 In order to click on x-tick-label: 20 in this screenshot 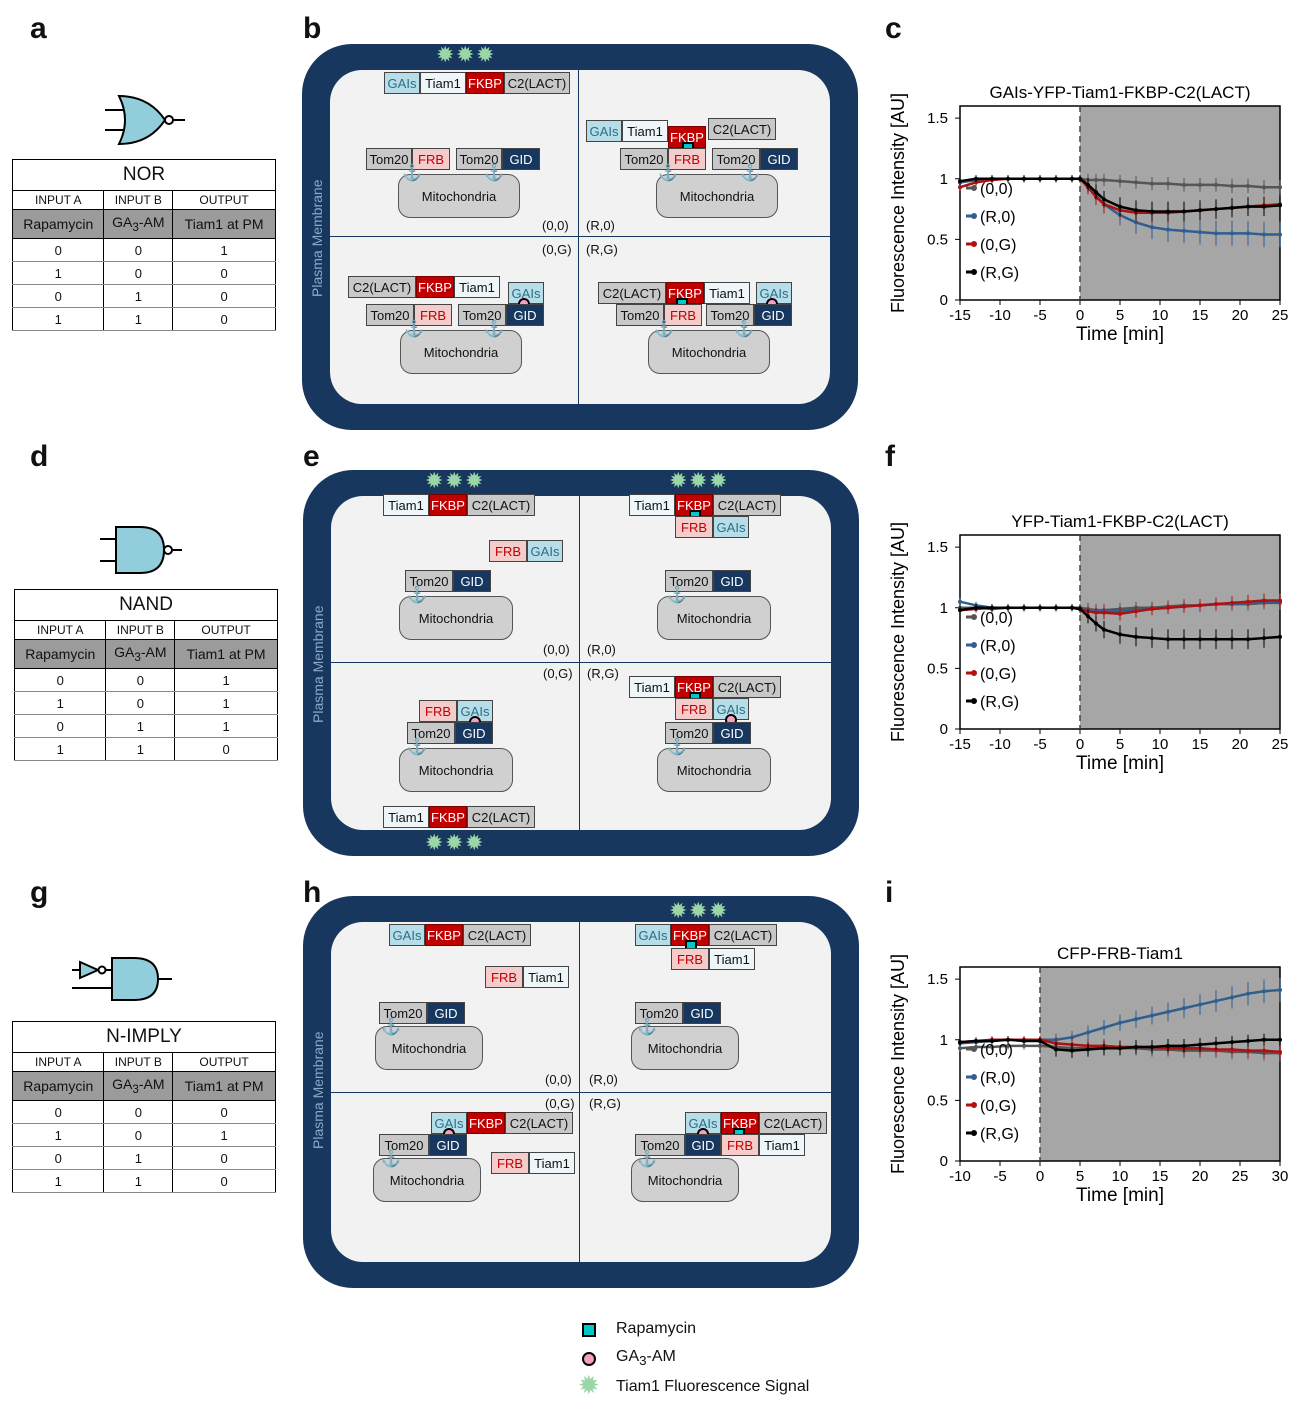, I will do `click(1200, 1176)`.